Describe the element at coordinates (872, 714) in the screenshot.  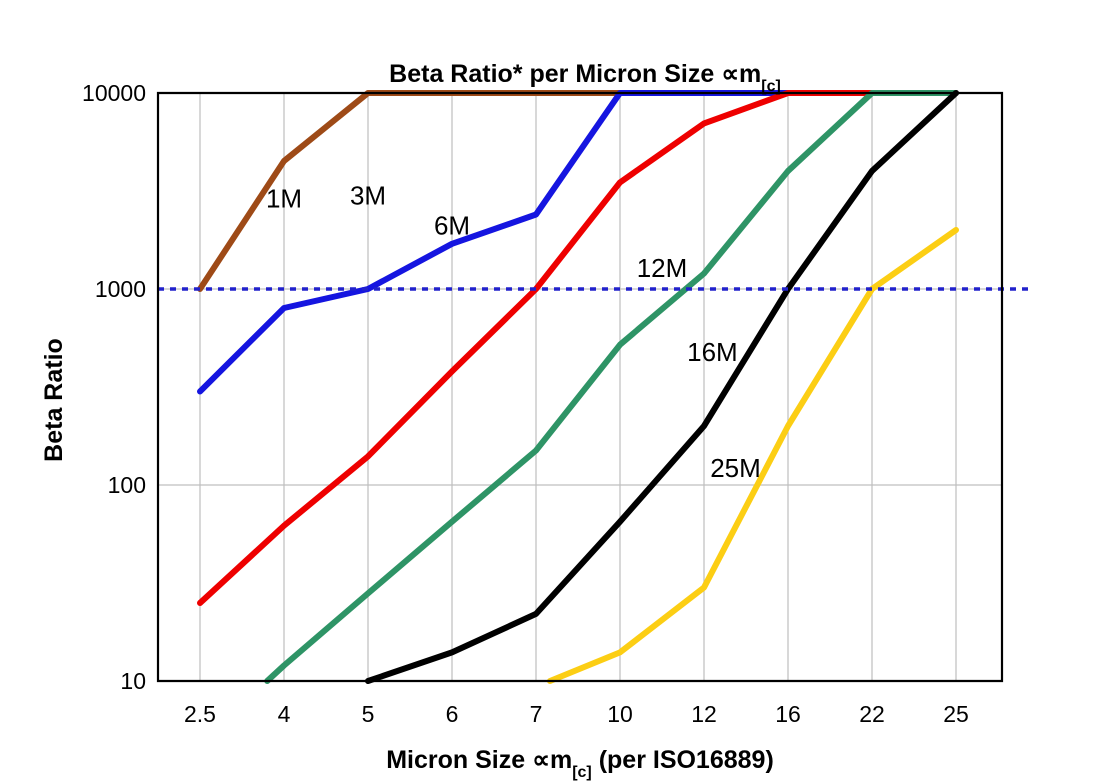
I see `x-tick-label: 22` at that location.